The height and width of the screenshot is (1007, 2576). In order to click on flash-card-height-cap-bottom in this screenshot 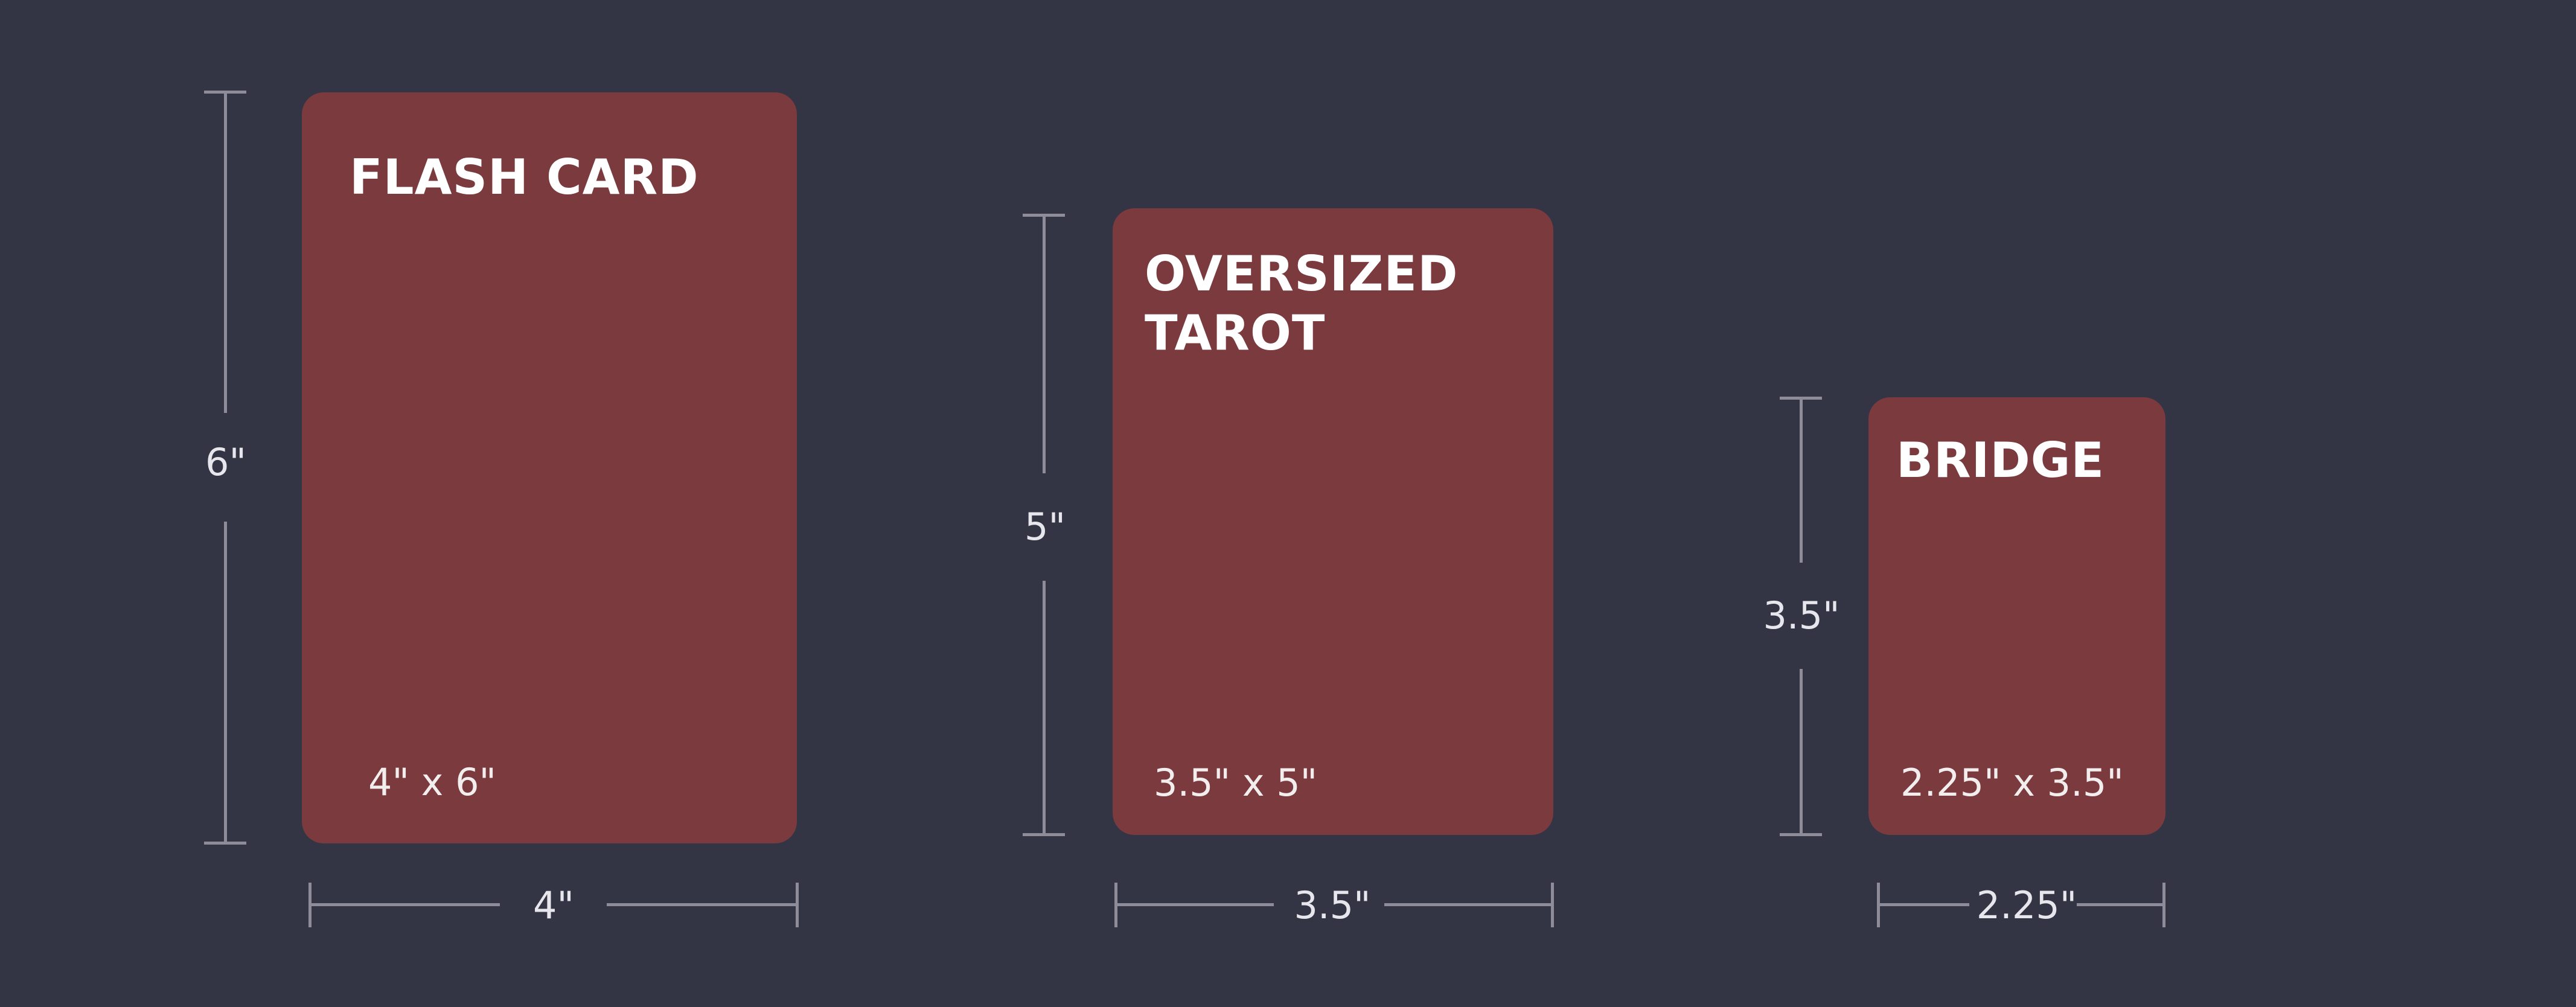, I will do `click(225, 843)`.